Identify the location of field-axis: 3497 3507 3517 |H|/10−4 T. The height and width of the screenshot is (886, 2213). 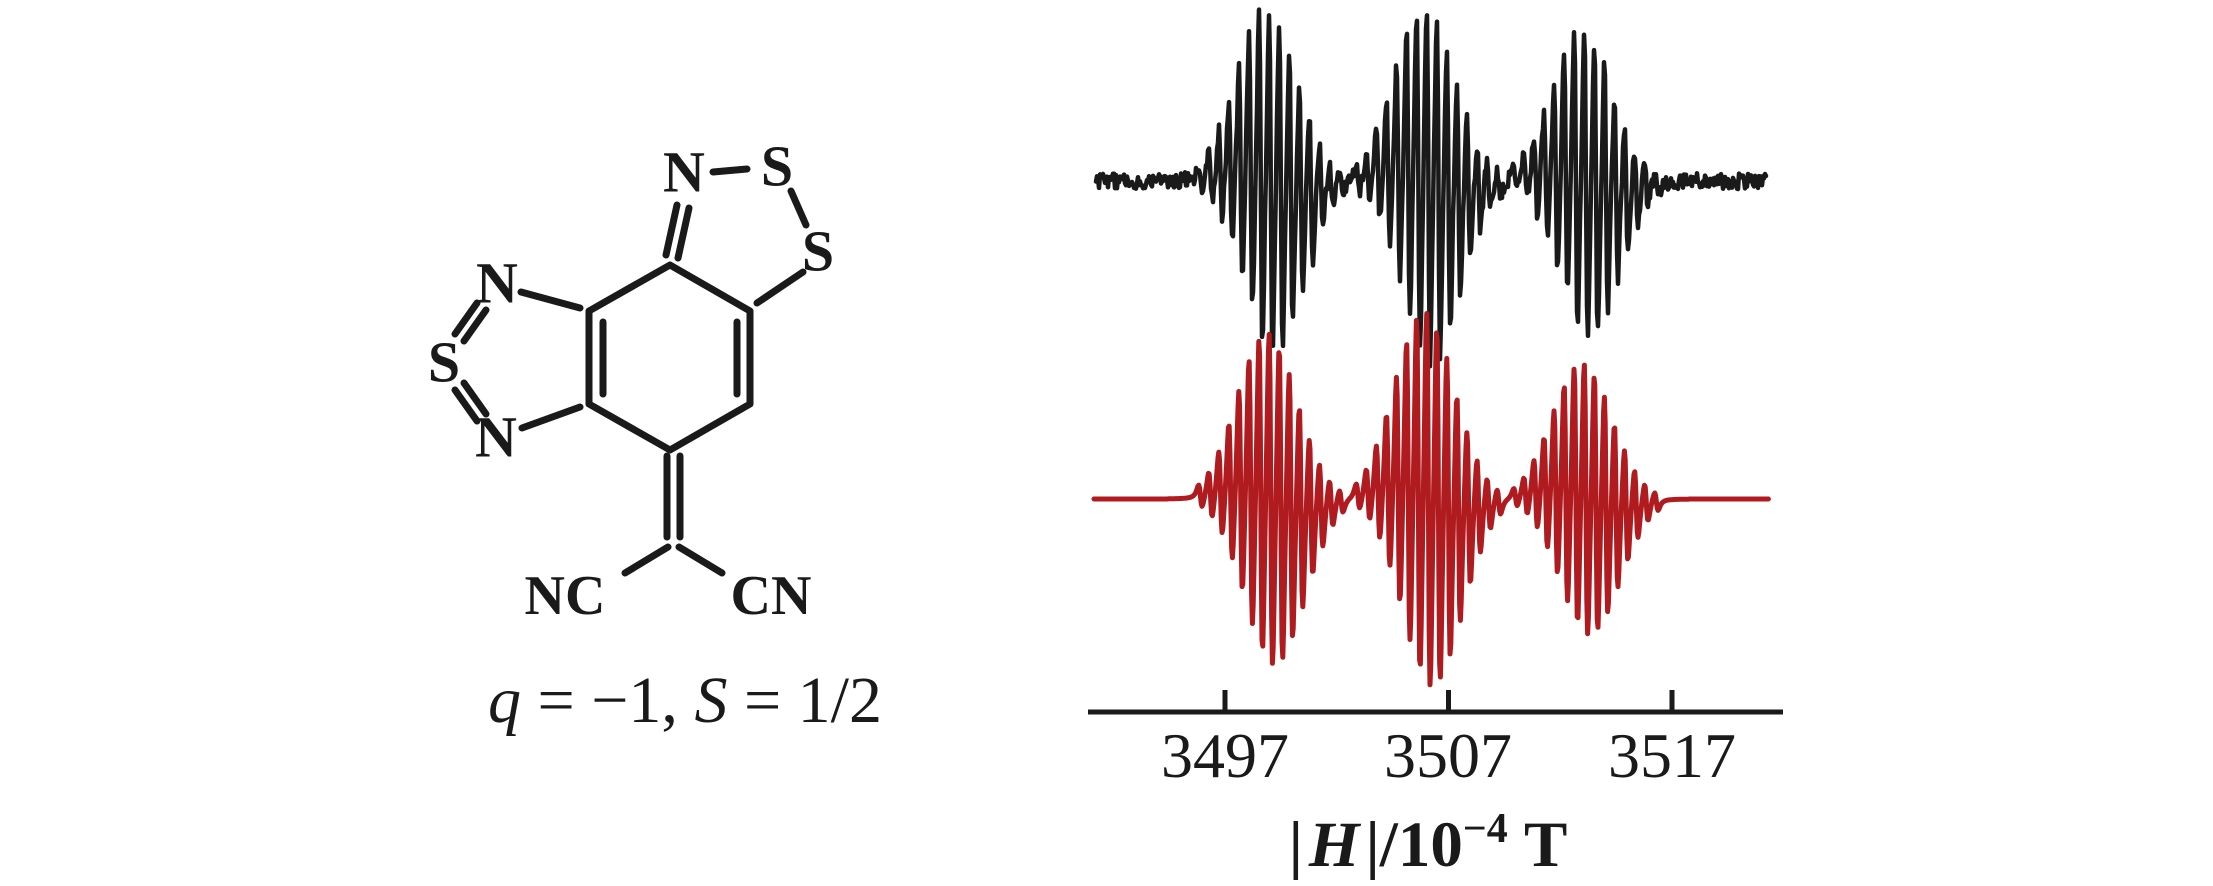
(1435, 785).